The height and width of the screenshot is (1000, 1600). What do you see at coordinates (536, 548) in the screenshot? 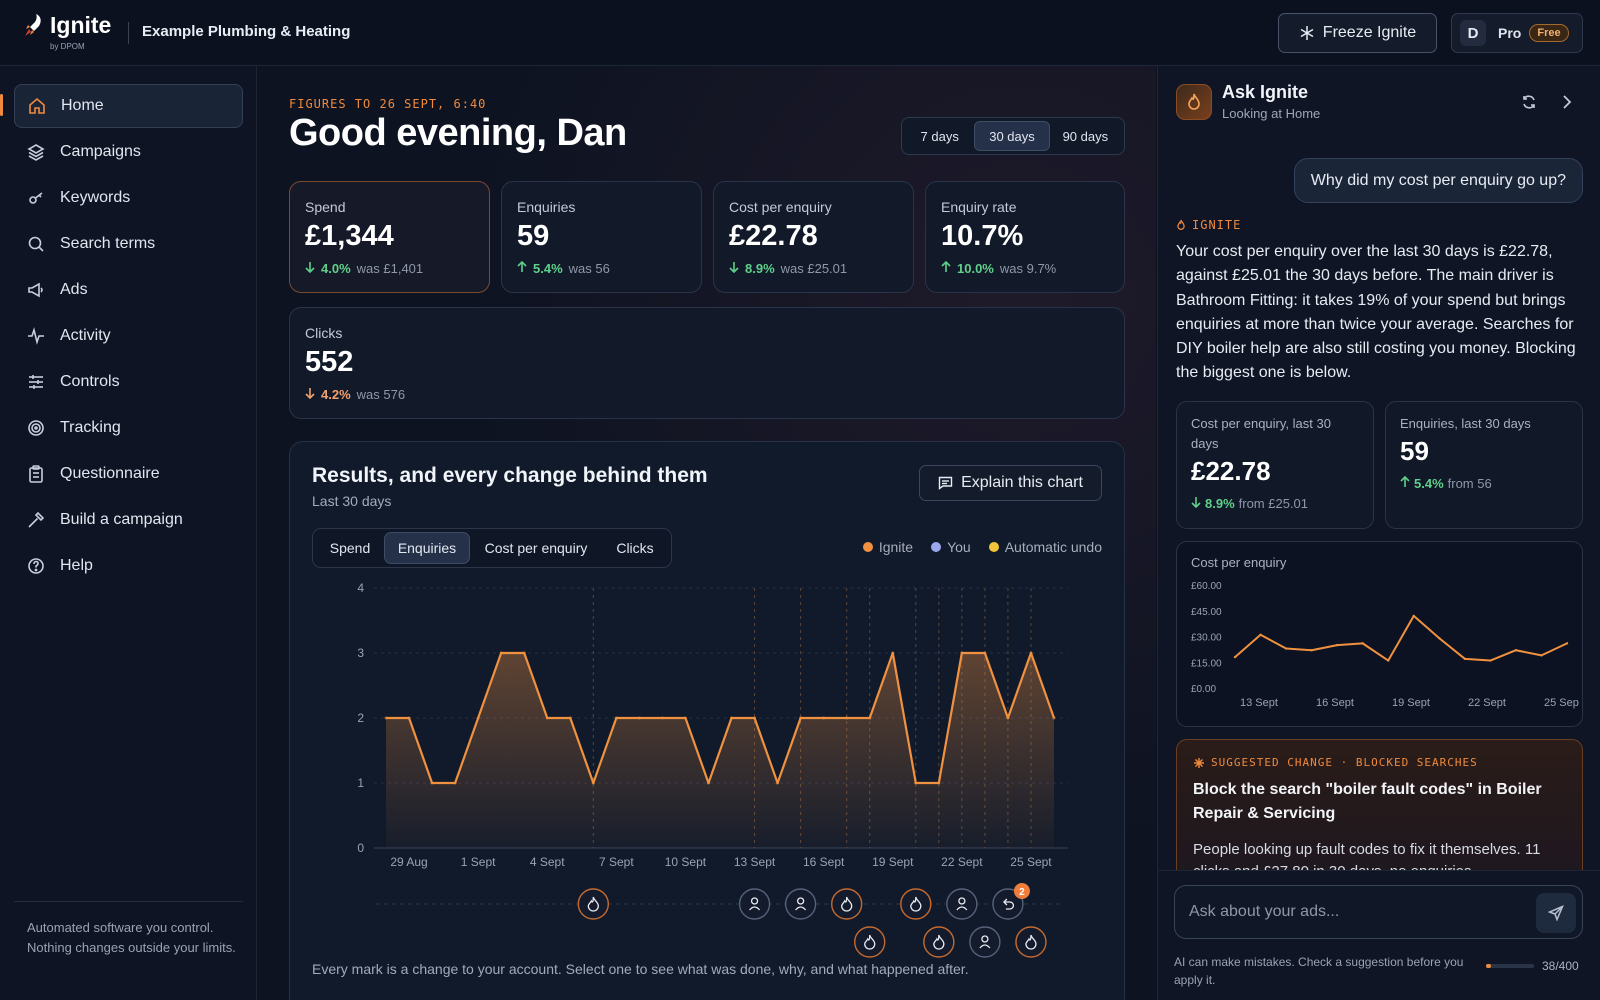
I see `tab-cost-per-enquiry: Cost per enquiry` at bounding box center [536, 548].